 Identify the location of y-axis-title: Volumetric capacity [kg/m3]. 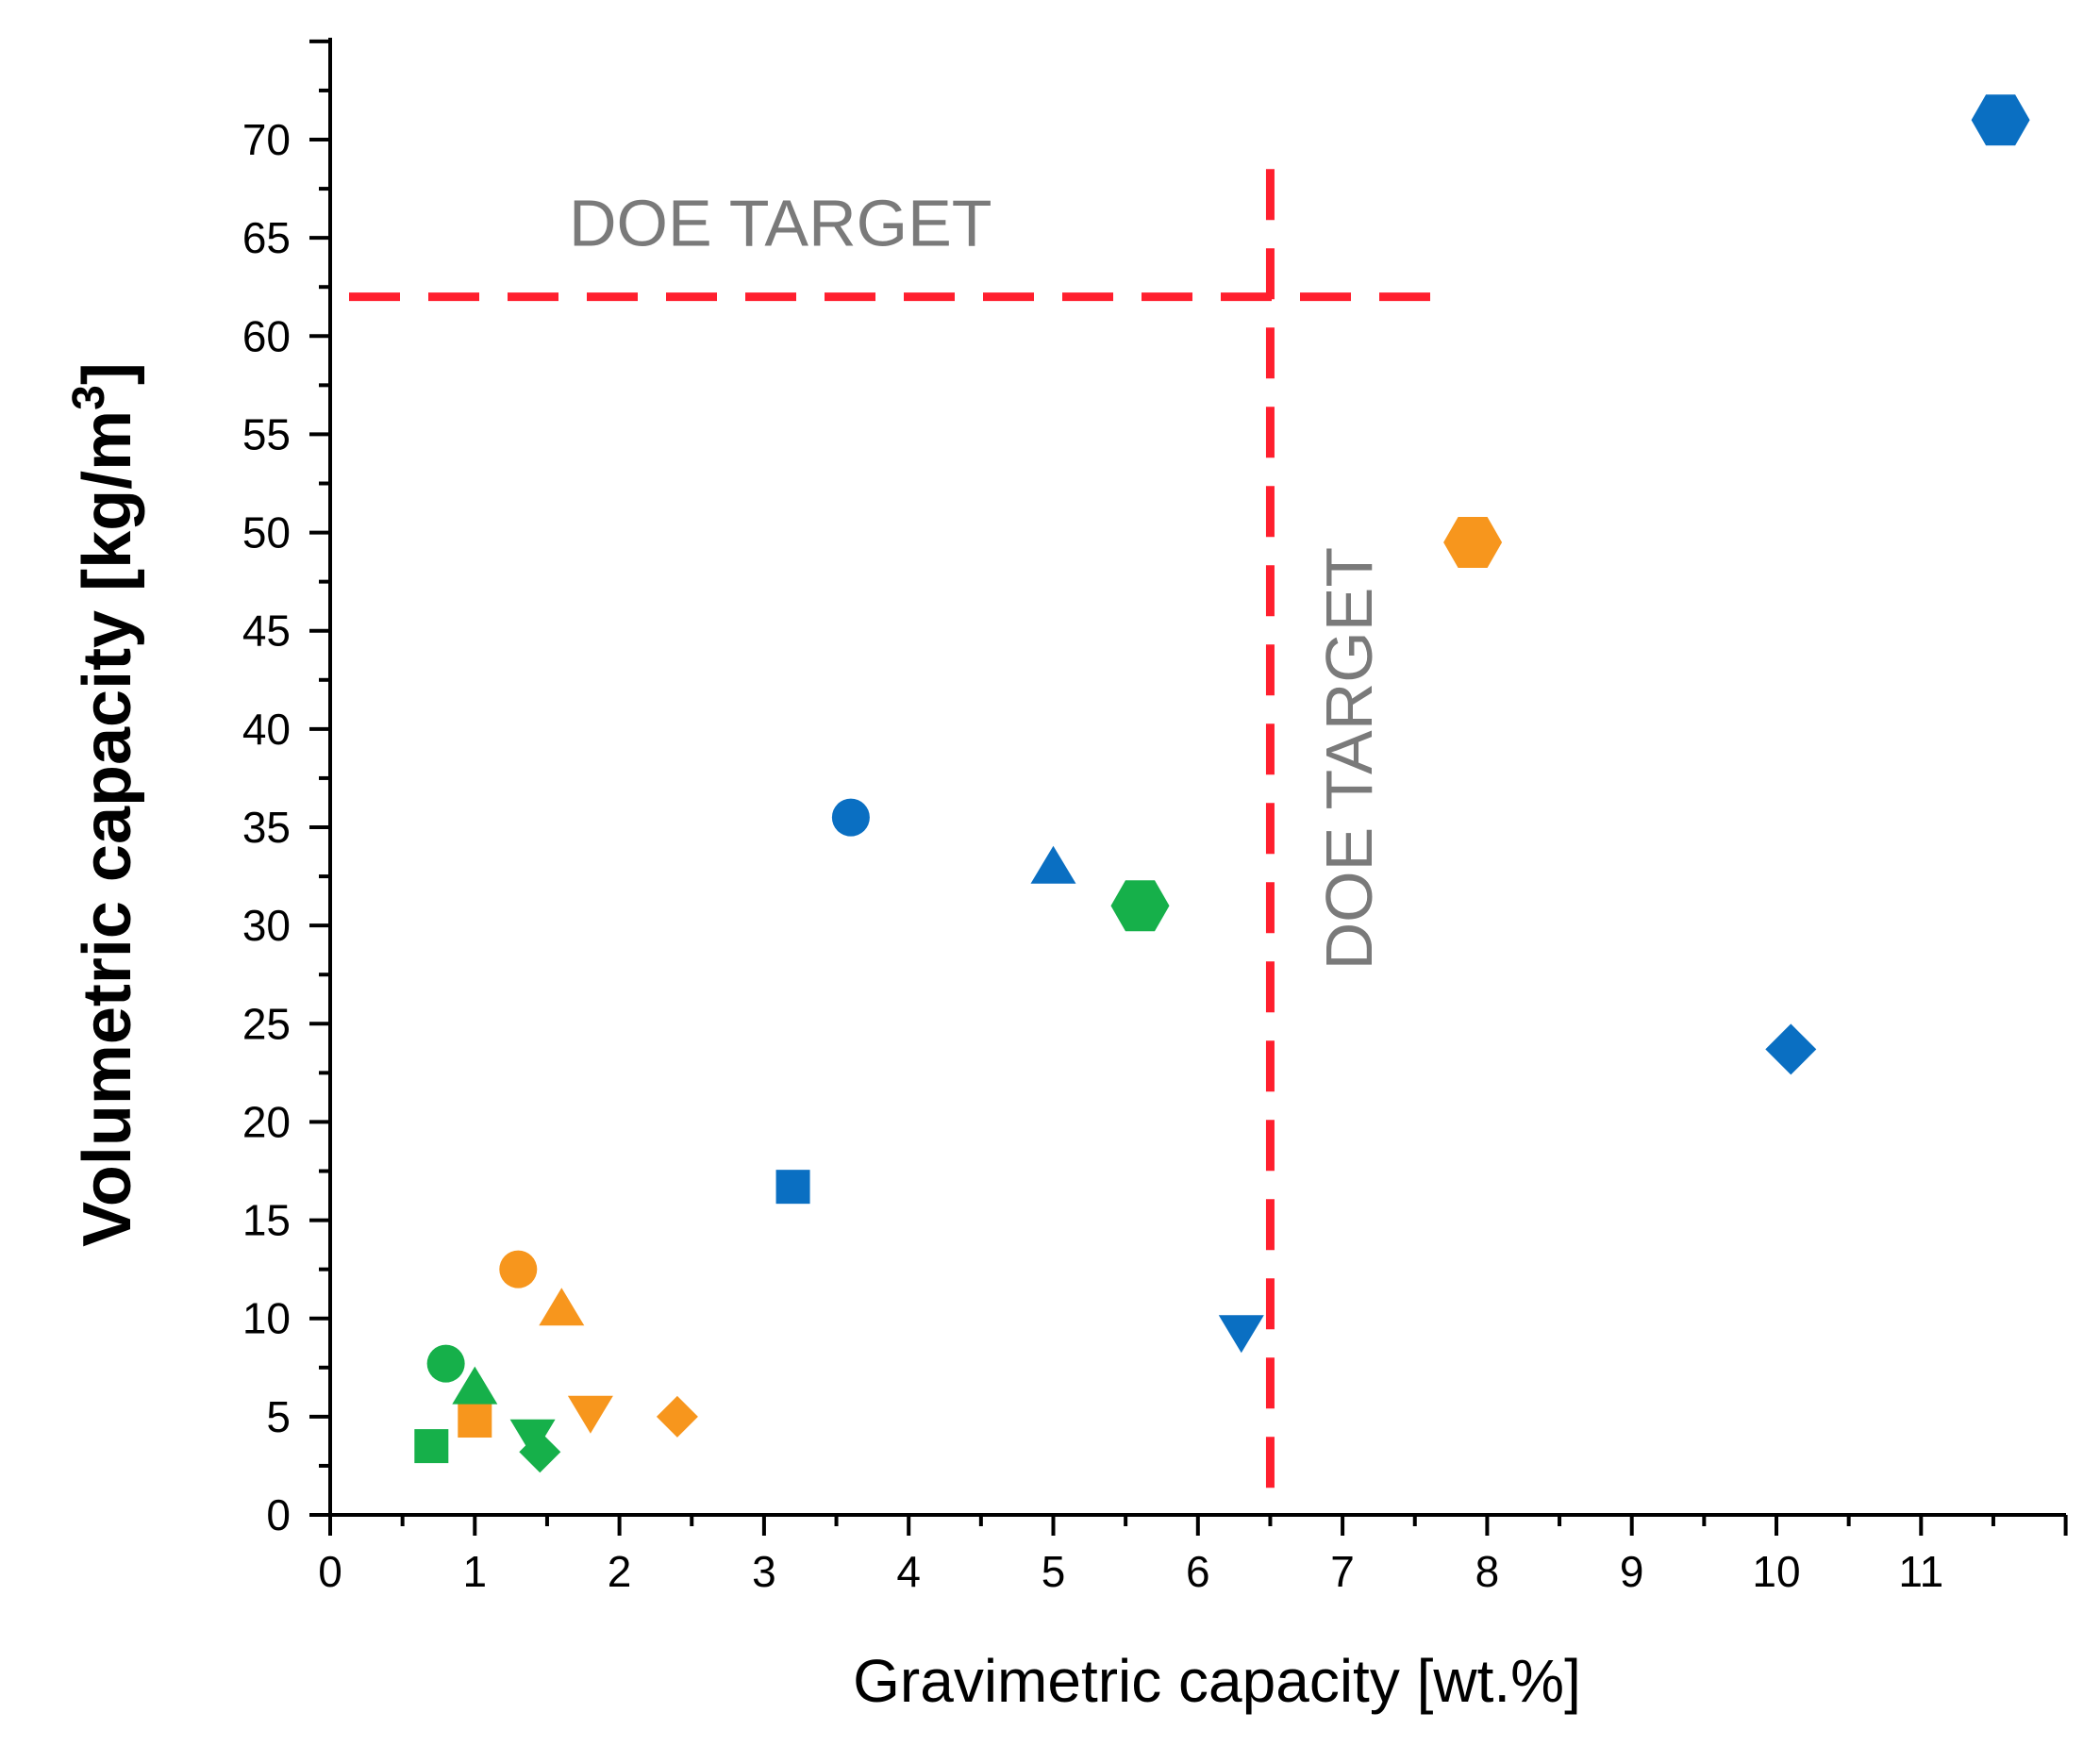
(105, 804).